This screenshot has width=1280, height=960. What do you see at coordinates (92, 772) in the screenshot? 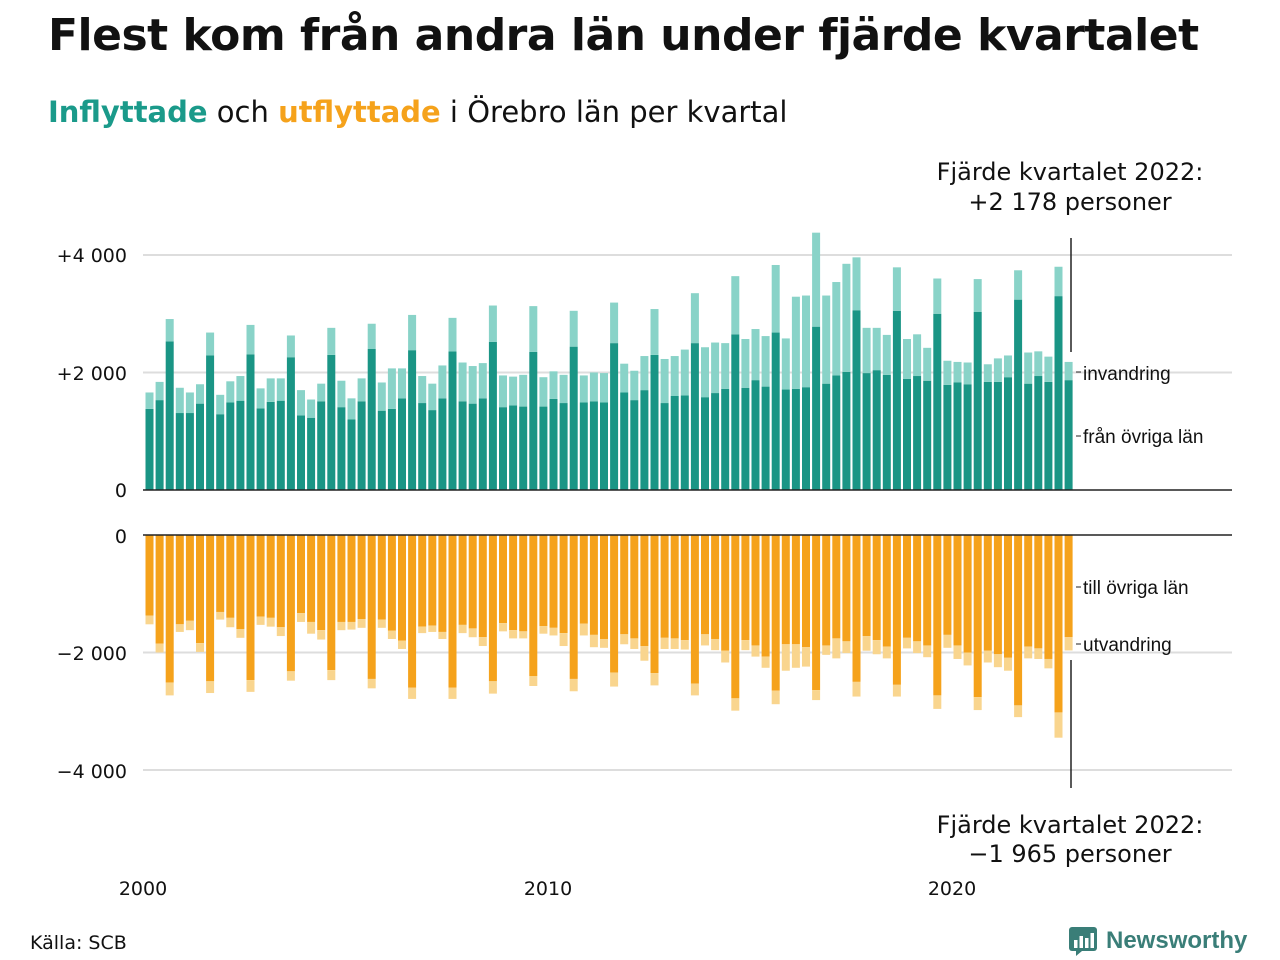
I see `lower-y-tick-minus-4000: −4 000` at bounding box center [92, 772].